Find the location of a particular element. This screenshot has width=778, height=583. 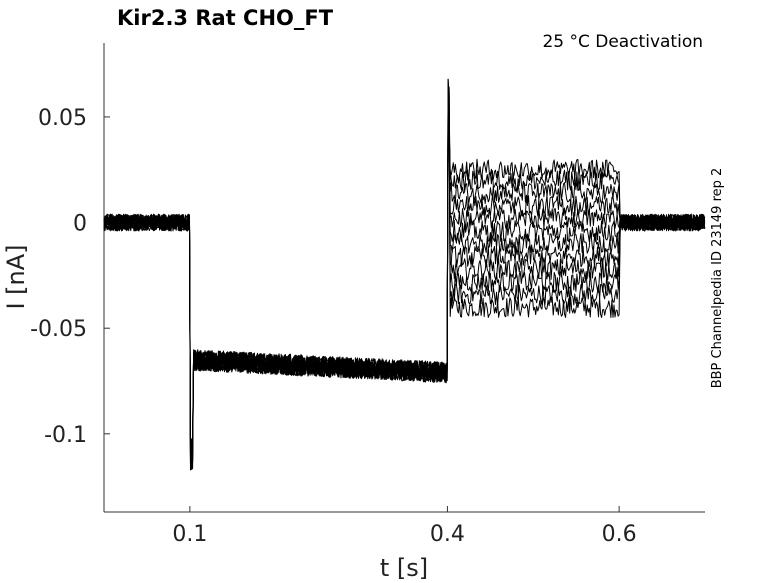

x-axis-ticks: 0.1 0.4 0.6 is located at coordinates (404, 526).